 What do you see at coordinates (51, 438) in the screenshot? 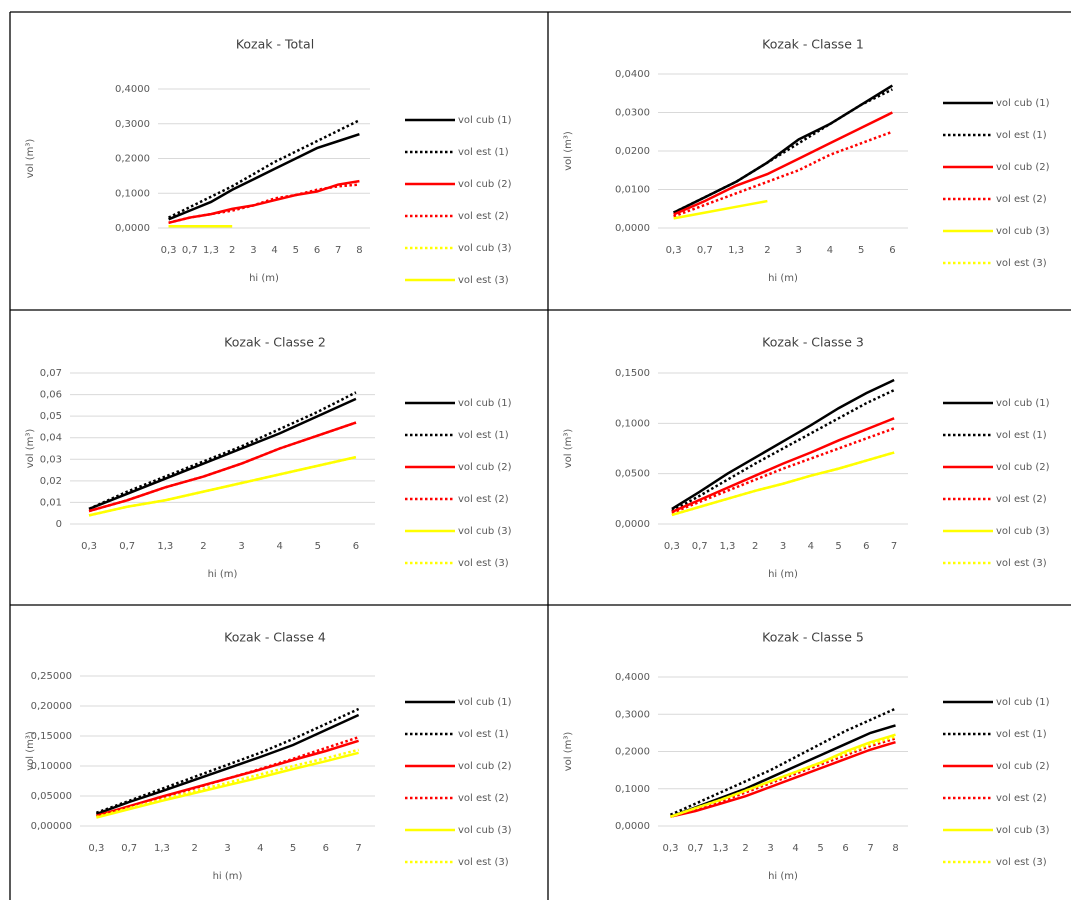
I see `y-tick-label: 0,04` at bounding box center [51, 438].